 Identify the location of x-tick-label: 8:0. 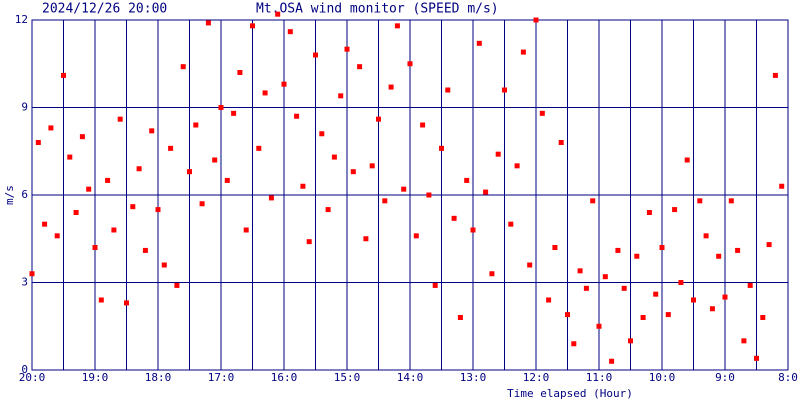
(788, 377).